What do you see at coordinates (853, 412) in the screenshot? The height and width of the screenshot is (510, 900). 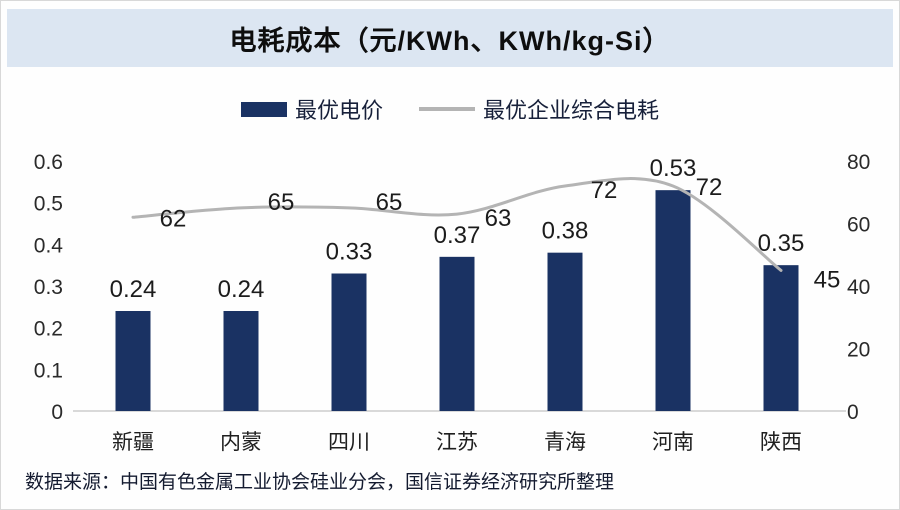 I see `y-axis-right-tick-label: 0` at bounding box center [853, 412].